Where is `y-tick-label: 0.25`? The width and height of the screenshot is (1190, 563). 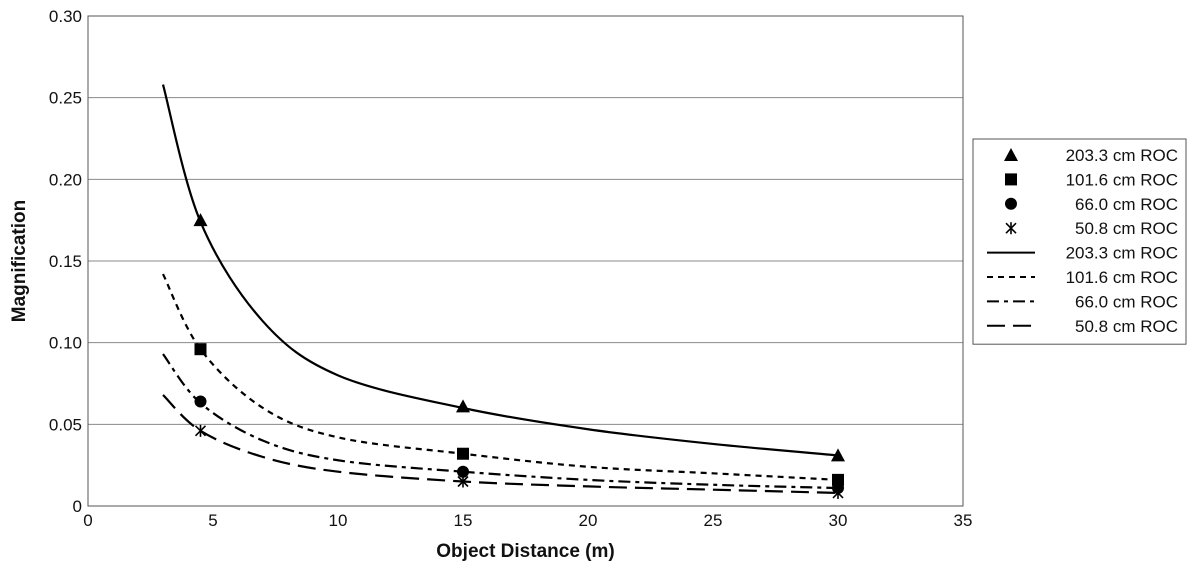 y-tick-label: 0.25 is located at coordinates (65, 98).